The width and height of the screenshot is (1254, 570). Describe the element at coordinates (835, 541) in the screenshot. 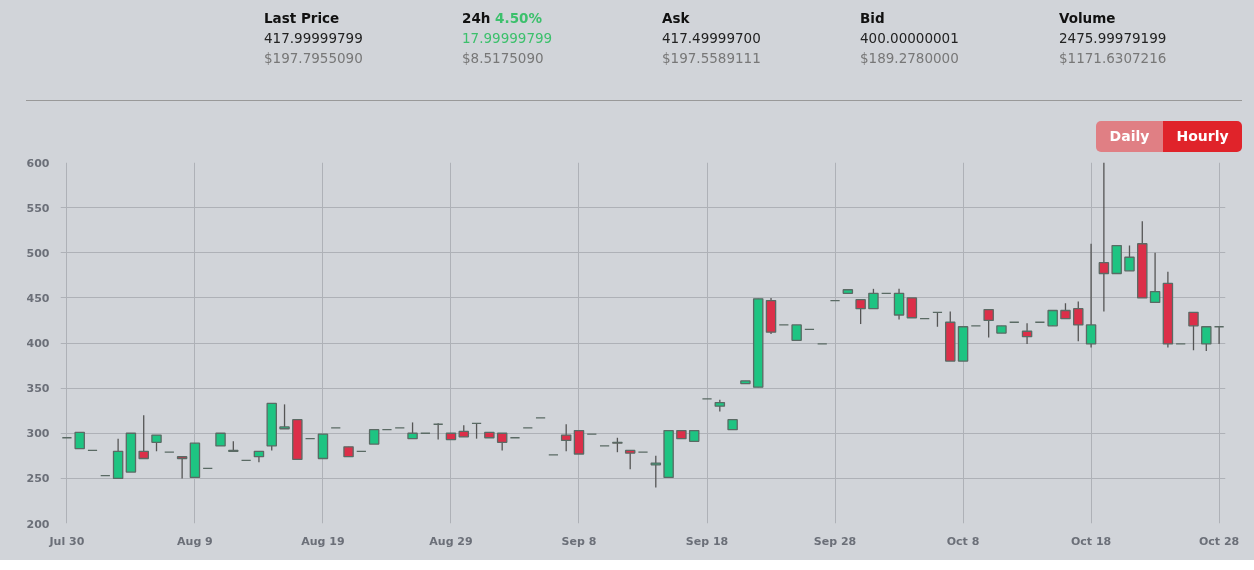

I see `x-tick-label: Sep 28` at that location.